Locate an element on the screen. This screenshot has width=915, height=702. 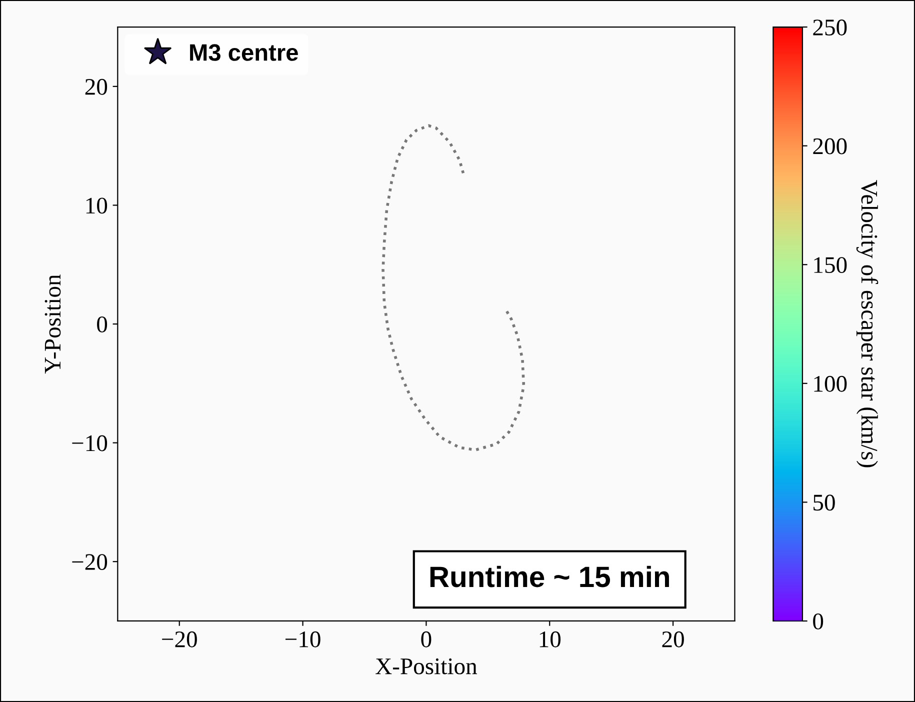
x-tick-label: −20 is located at coordinates (179, 639).